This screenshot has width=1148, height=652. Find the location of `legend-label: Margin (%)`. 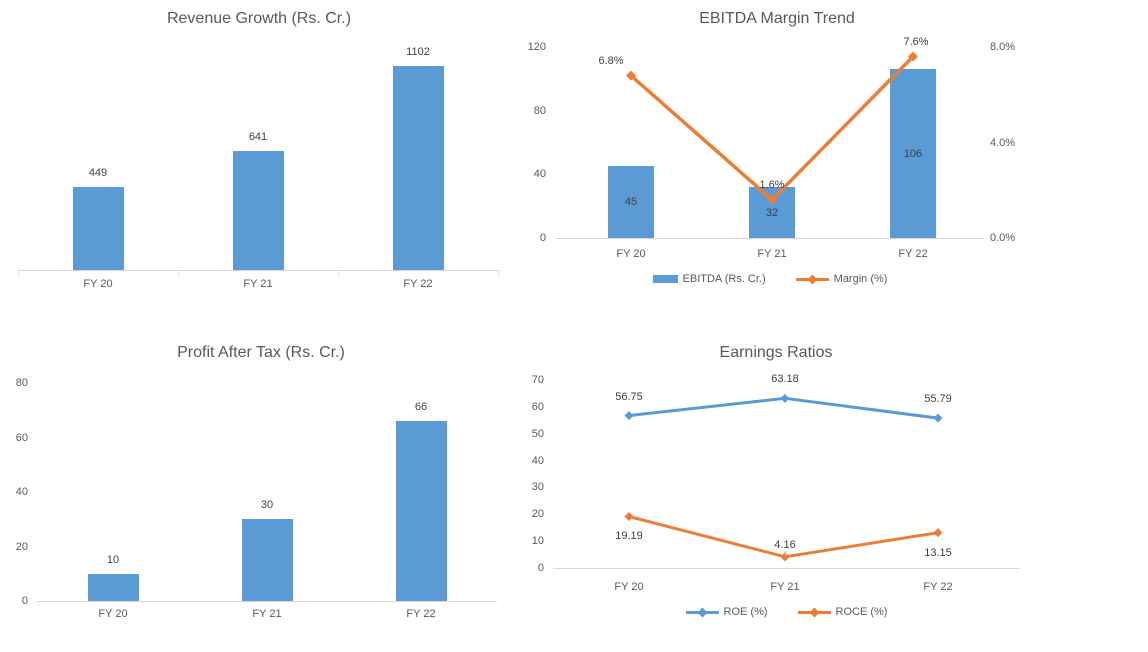

legend-label: Margin (%) is located at coordinates (860, 279).